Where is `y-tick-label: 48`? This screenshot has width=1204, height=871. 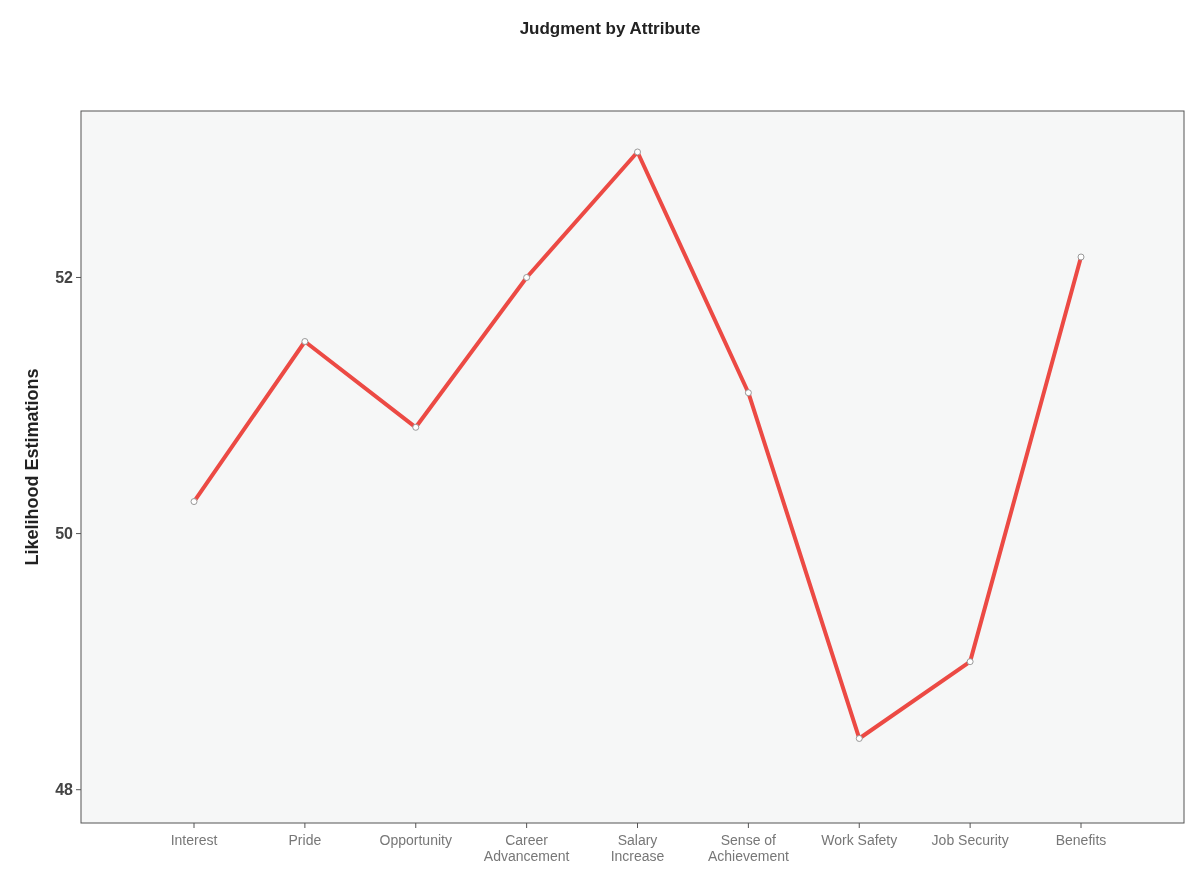 y-tick-label: 48 is located at coordinates (64, 790).